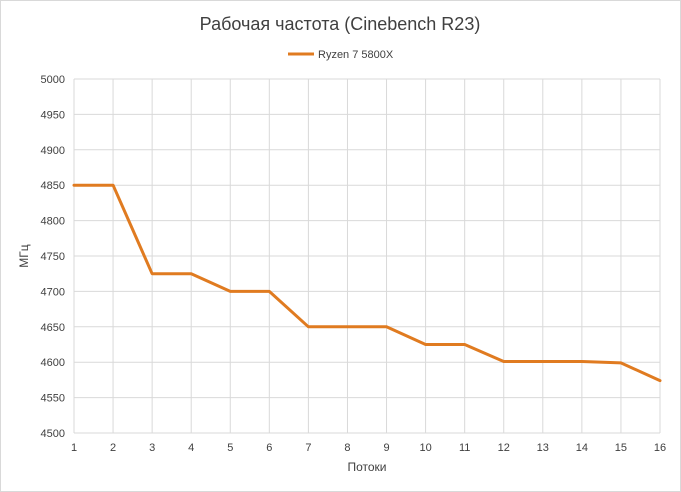 The width and height of the screenshot is (681, 492). I want to click on x-tick-label-16: 16, so click(660, 448).